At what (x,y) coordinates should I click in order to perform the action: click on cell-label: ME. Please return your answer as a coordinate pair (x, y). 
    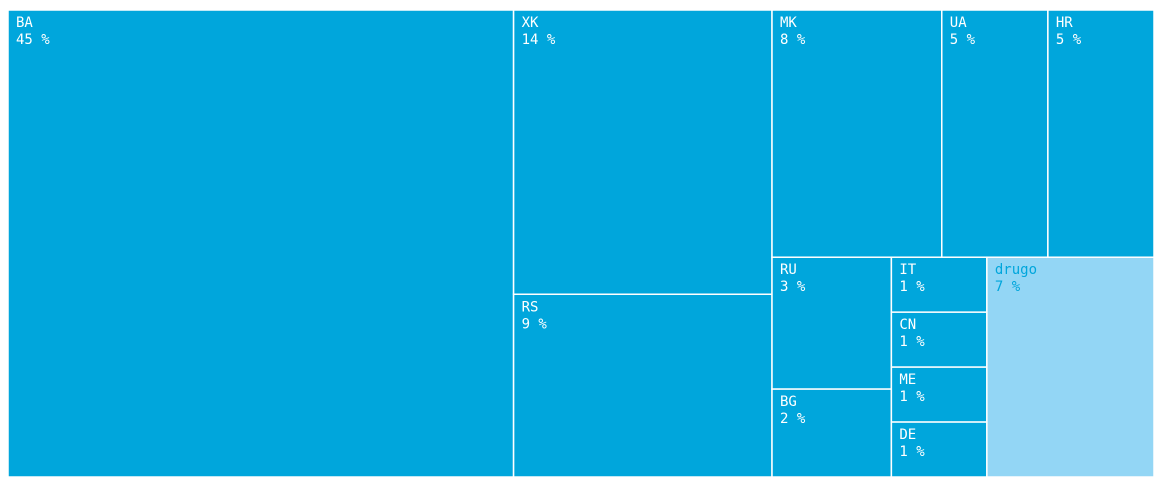
    Looking at the image, I should click on (907, 380).